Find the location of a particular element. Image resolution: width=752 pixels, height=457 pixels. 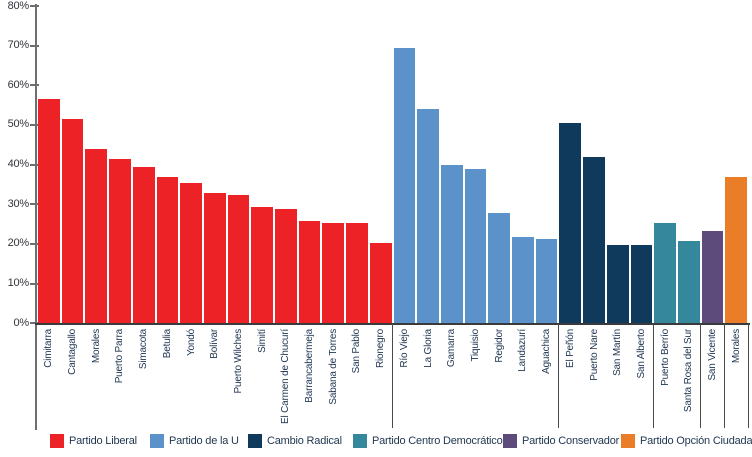

bar-bolivar is located at coordinates (214, 258).